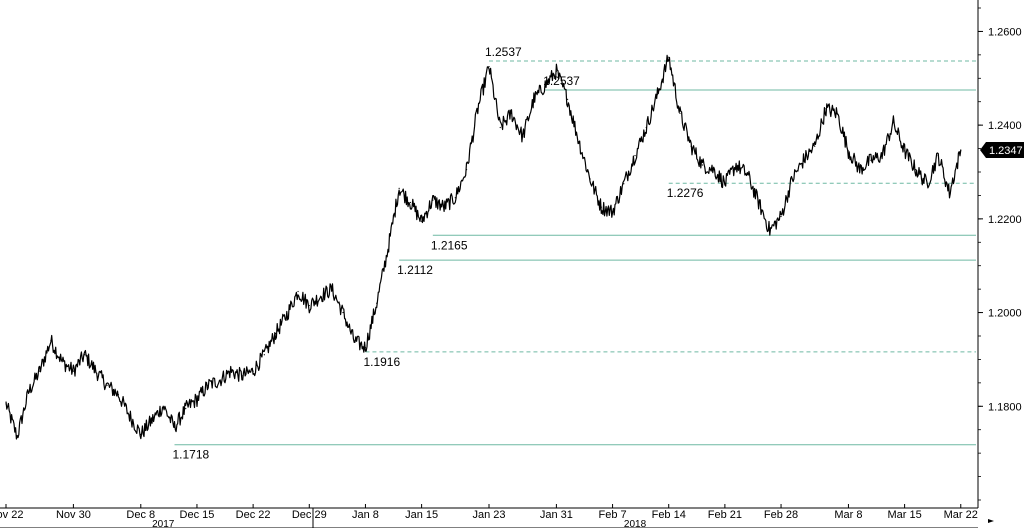 This screenshot has height=528, width=1024. Describe the element at coordinates (1005, 220) in the screenshot. I see `y-tick-label: 1.2200` at that location.